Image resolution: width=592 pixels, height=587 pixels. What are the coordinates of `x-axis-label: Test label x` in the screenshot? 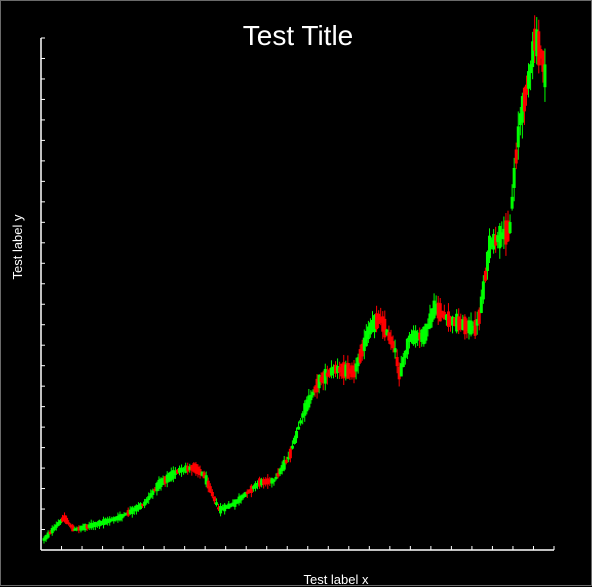 It's located at (336, 579).